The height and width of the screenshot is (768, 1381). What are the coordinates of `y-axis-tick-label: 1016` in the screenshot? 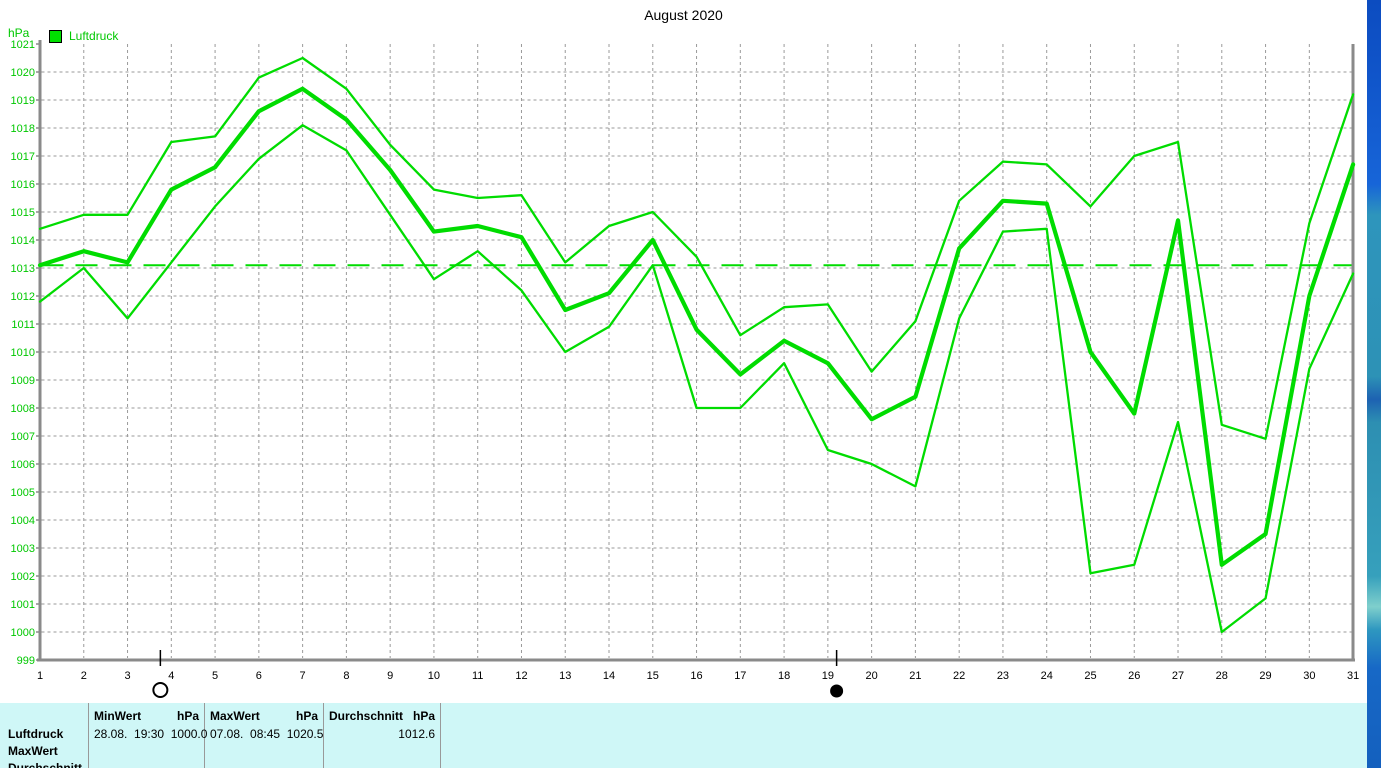 It's located at (23, 185).